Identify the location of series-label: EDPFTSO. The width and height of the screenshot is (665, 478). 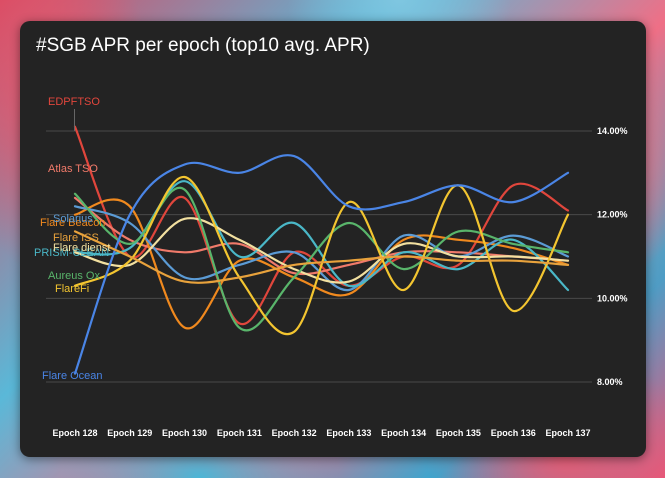
(74, 102).